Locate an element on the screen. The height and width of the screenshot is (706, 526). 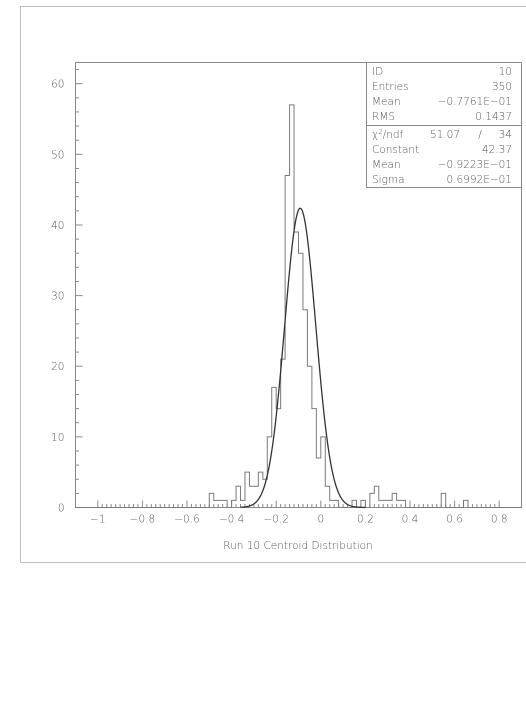
stats-value-fit-mean: −0.9223E−01 is located at coordinates (475, 165).